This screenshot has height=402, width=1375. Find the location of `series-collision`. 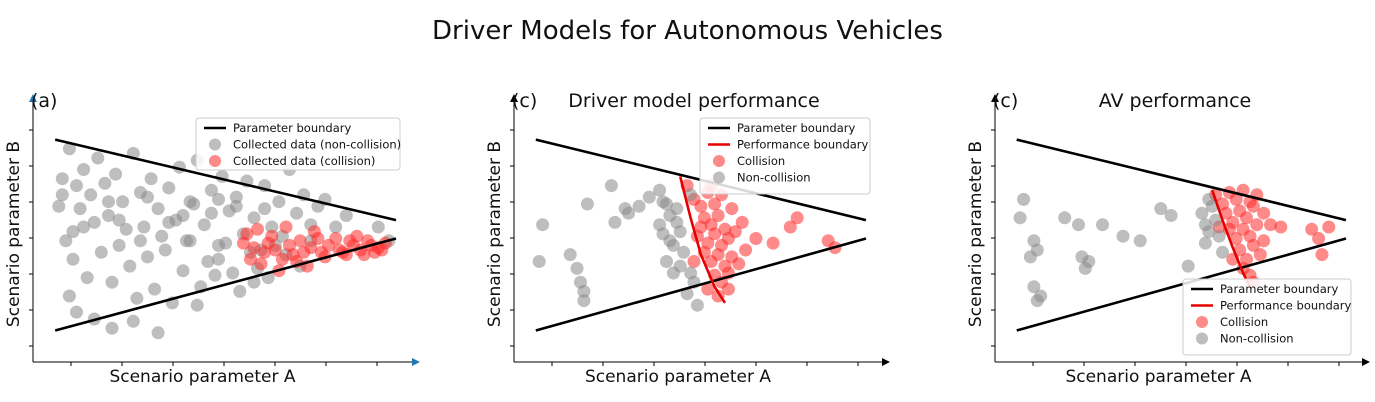

series-collision is located at coordinates (761, 241).